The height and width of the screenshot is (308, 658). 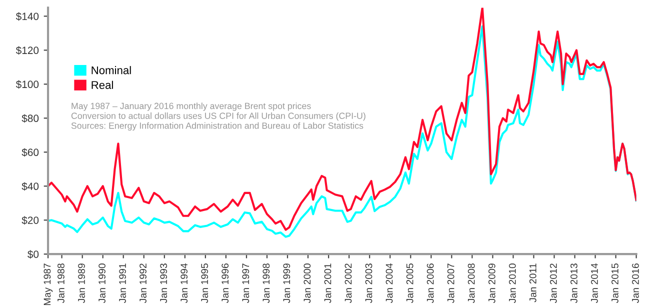 What do you see at coordinates (30, 118) in the screenshot?
I see `y-tick-label: $80` at bounding box center [30, 118].